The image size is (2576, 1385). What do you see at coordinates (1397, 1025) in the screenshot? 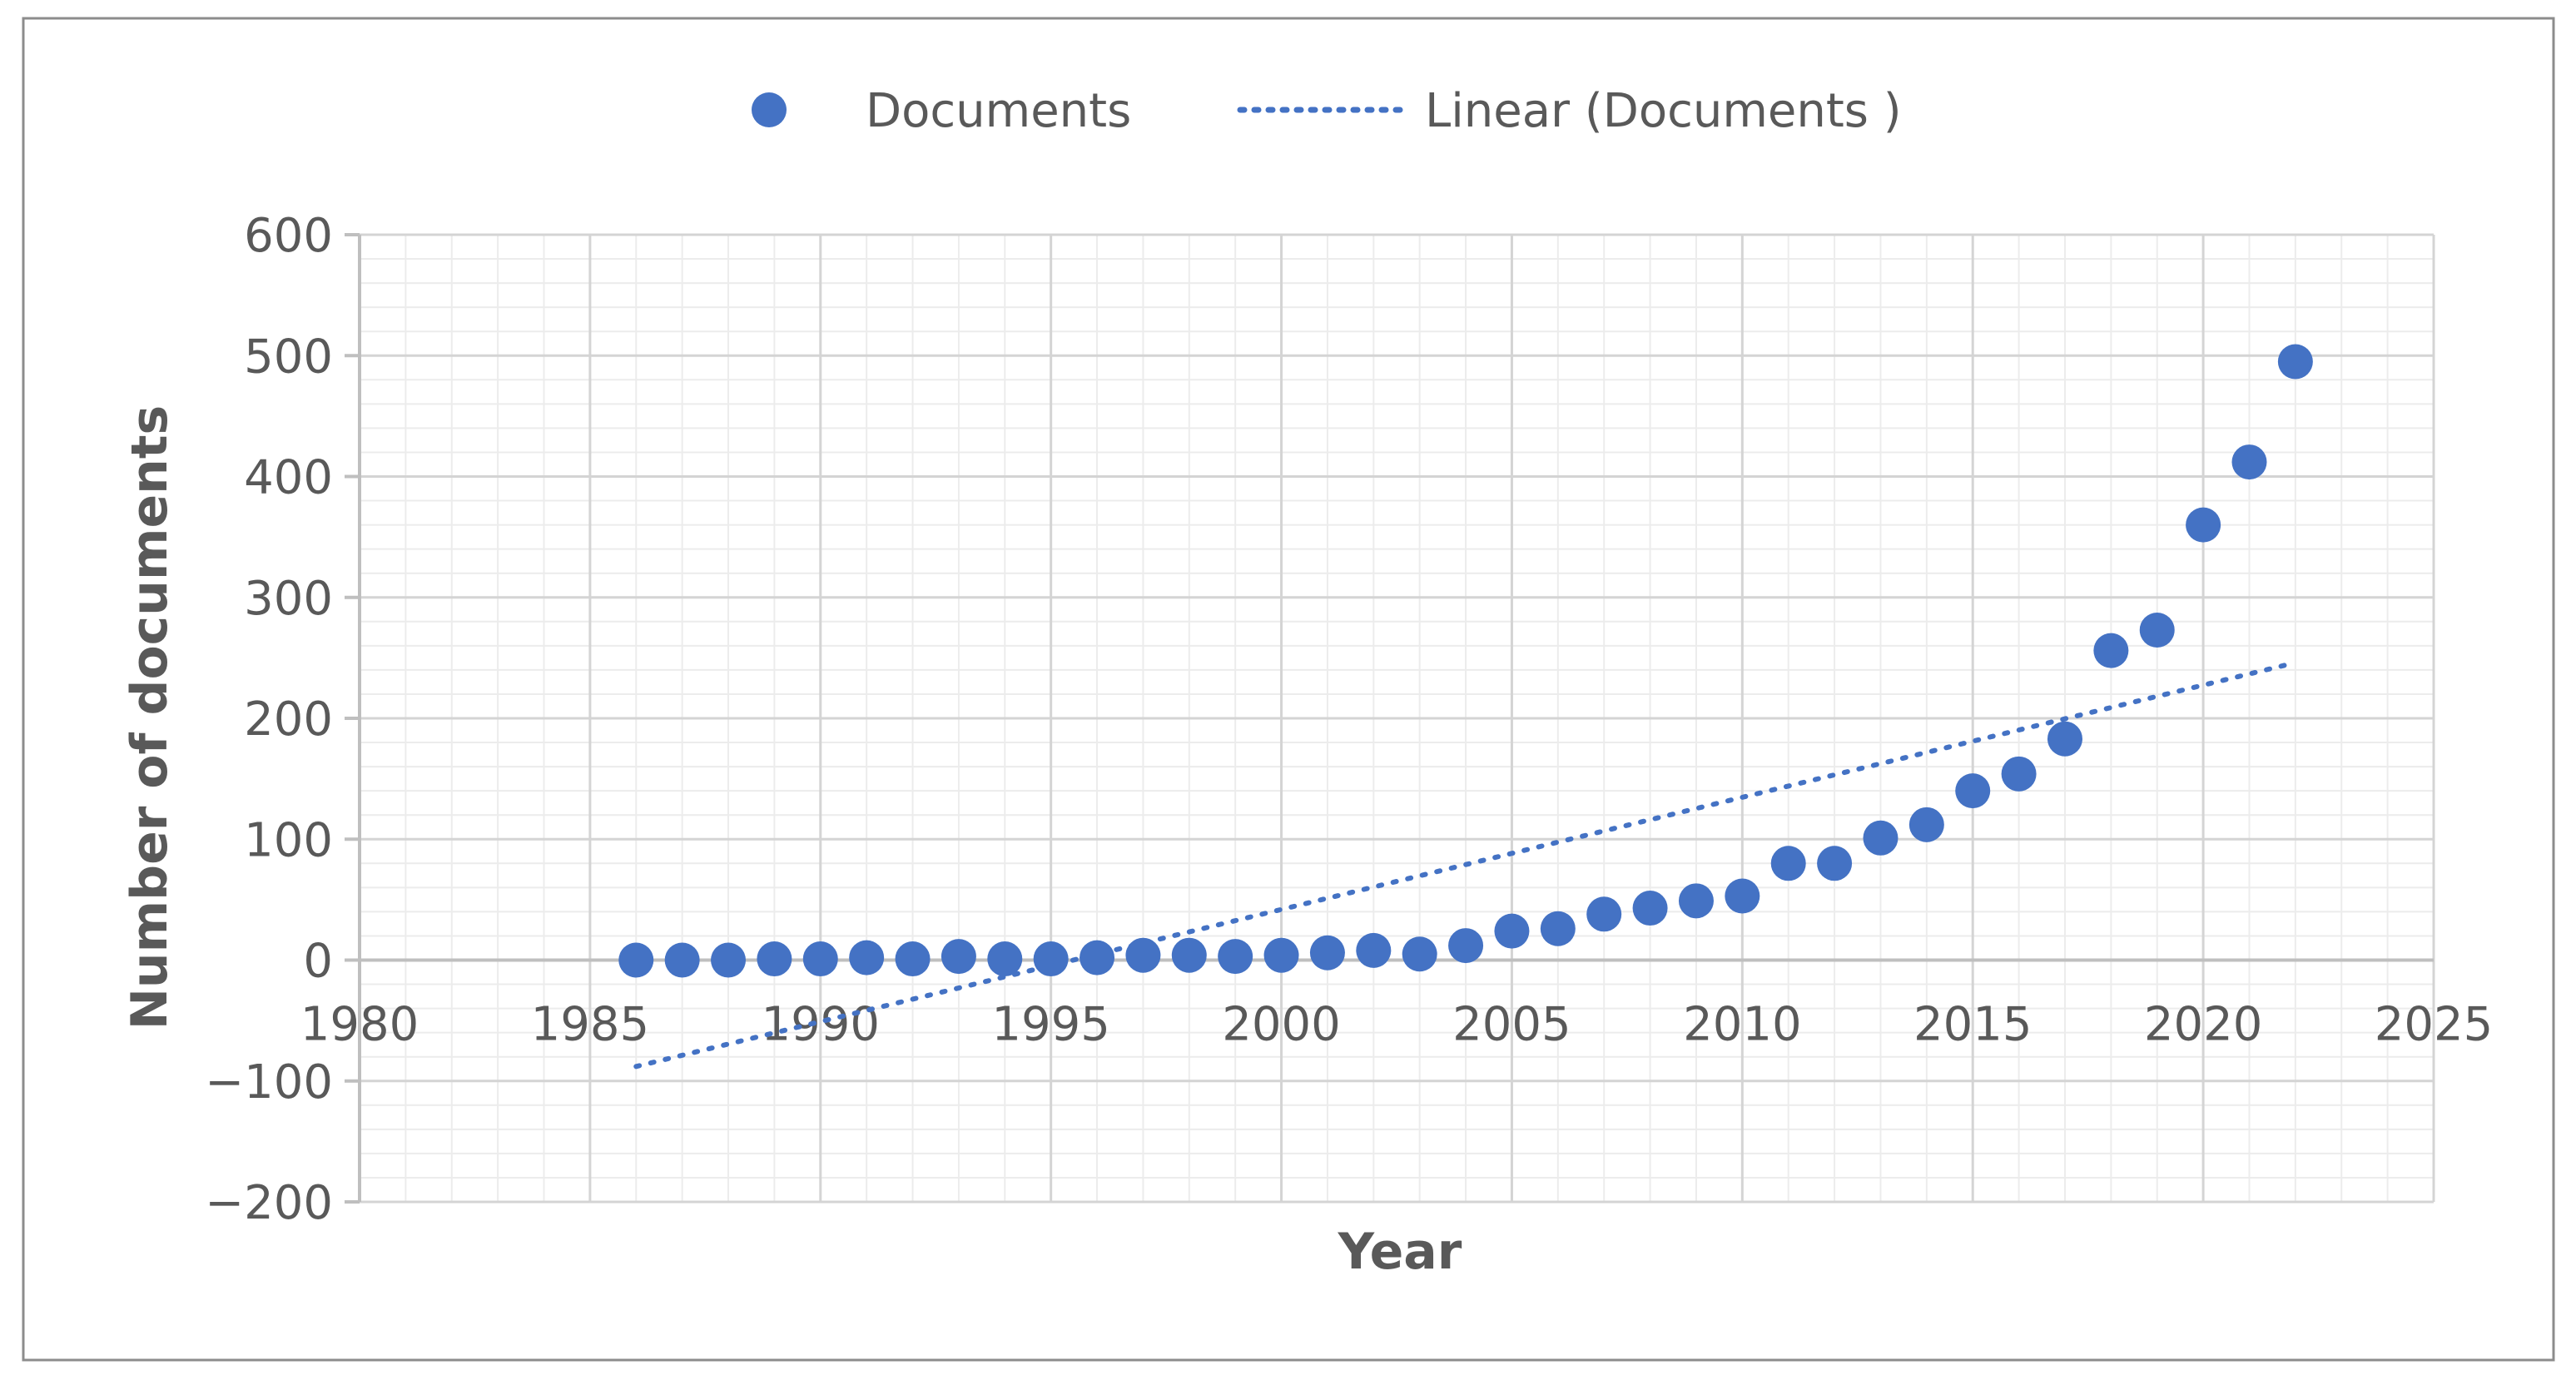
I see `x-tick-labels: 1980 1985 1990 1995 2000 2005 2010 2015 2020 2025` at bounding box center [1397, 1025].